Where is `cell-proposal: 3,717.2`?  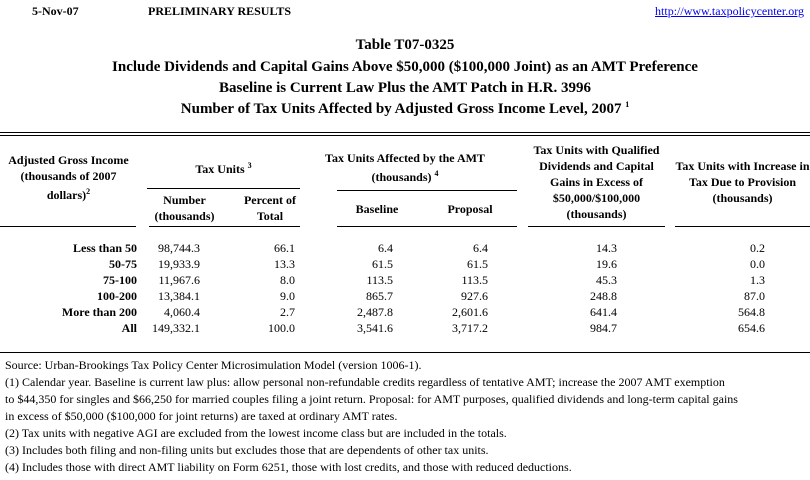 cell-proposal: 3,717.2 is located at coordinates (470, 328).